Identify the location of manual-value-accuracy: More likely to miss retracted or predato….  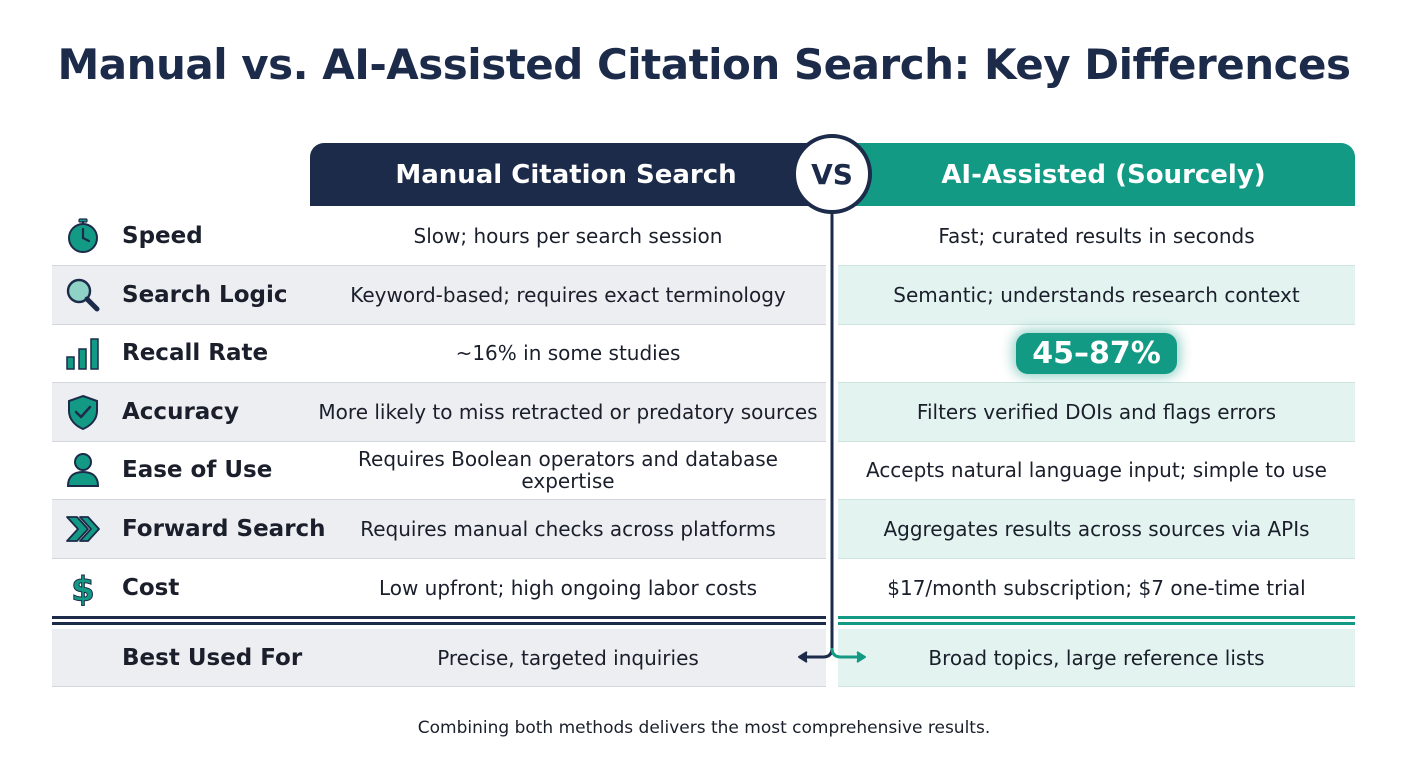
(568, 412).